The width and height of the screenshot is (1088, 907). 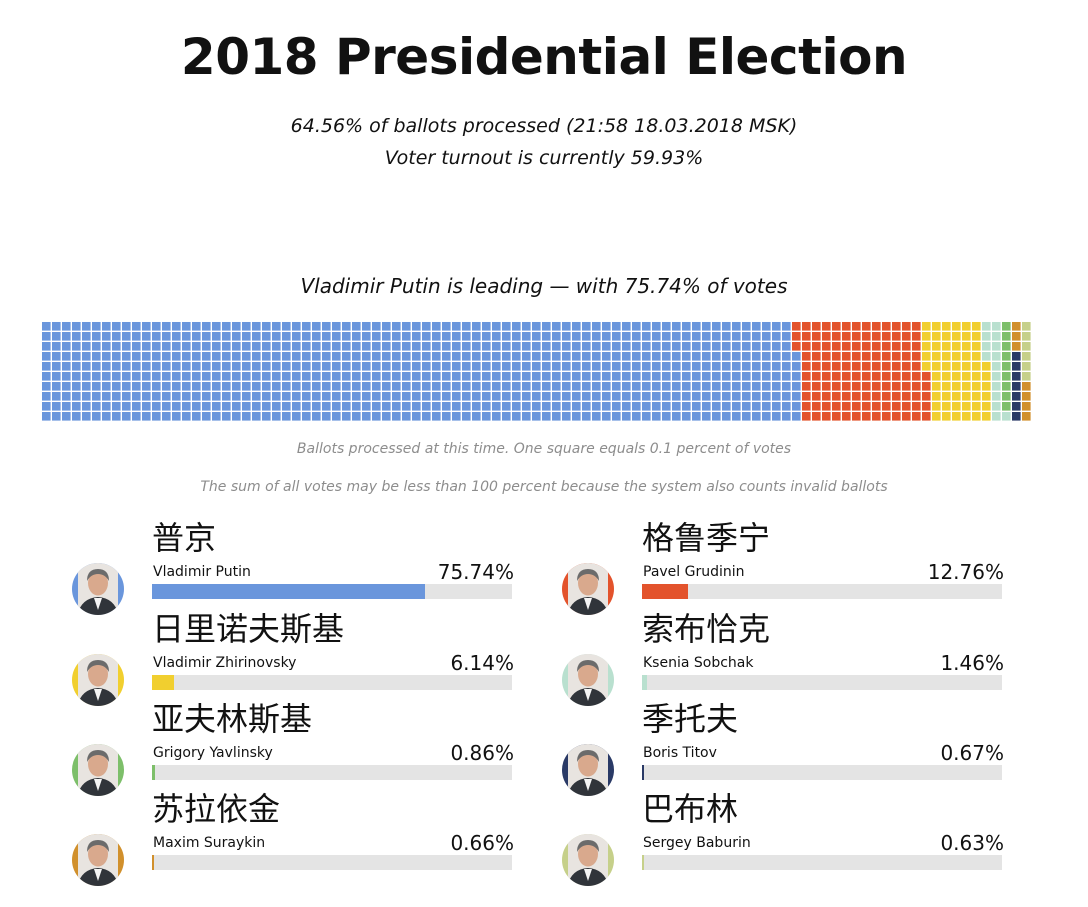 I want to click on candidate-name-zh: 苏拉依金, so click(x=216, y=809).